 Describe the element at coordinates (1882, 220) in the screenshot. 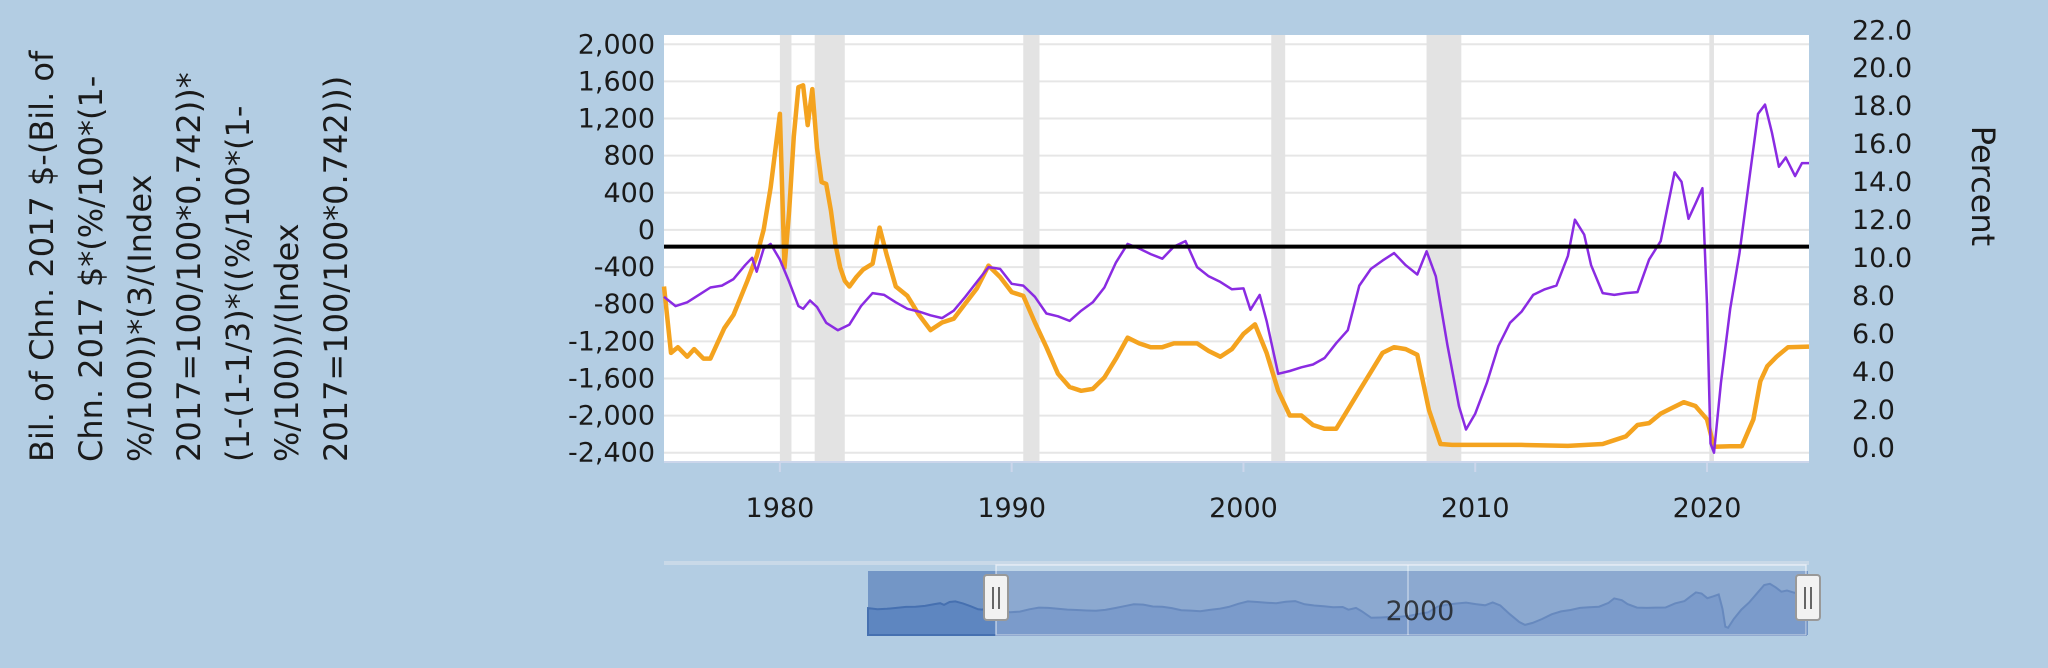

I see `right-tick-label: 12.0` at that location.